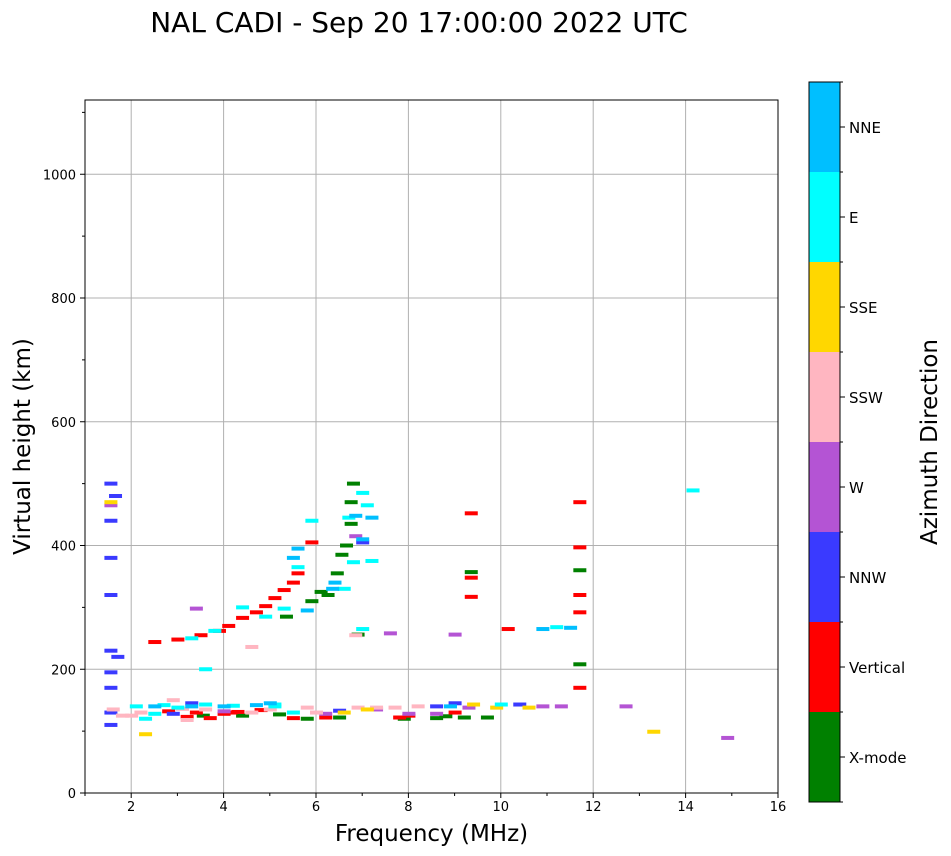 The height and width of the screenshot is (856, 951). I want to click on colorbar-label: W, so click(856, 488).